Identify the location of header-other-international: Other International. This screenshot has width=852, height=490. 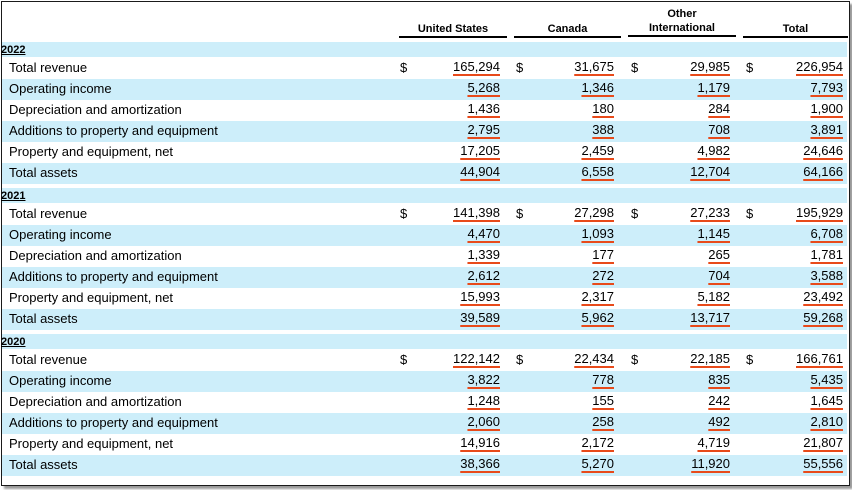
(682, 22).